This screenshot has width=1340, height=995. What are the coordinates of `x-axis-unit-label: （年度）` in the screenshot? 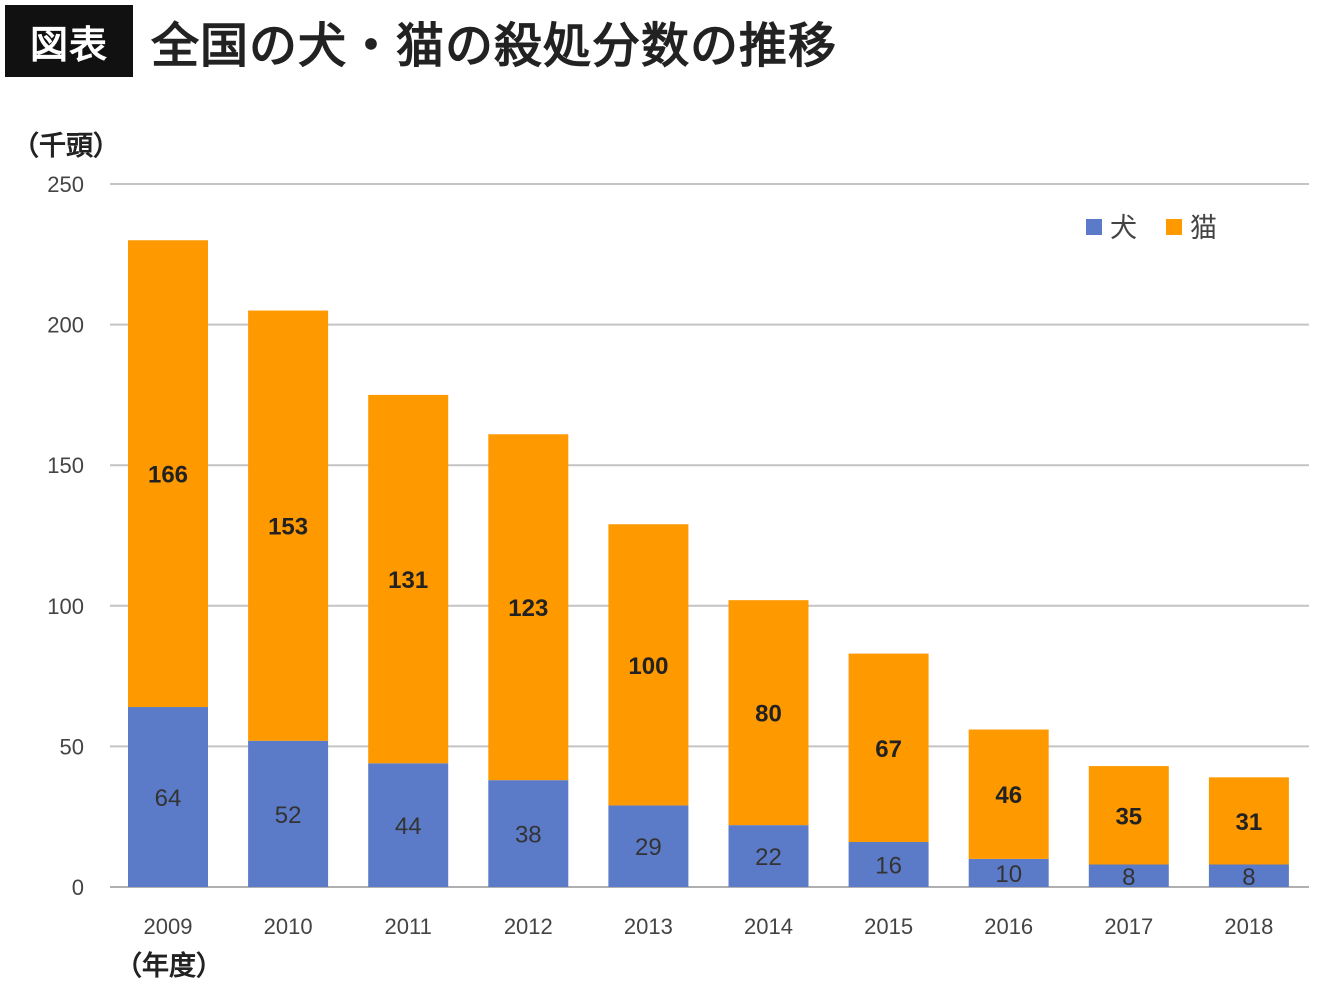 It's located at (169, 966).